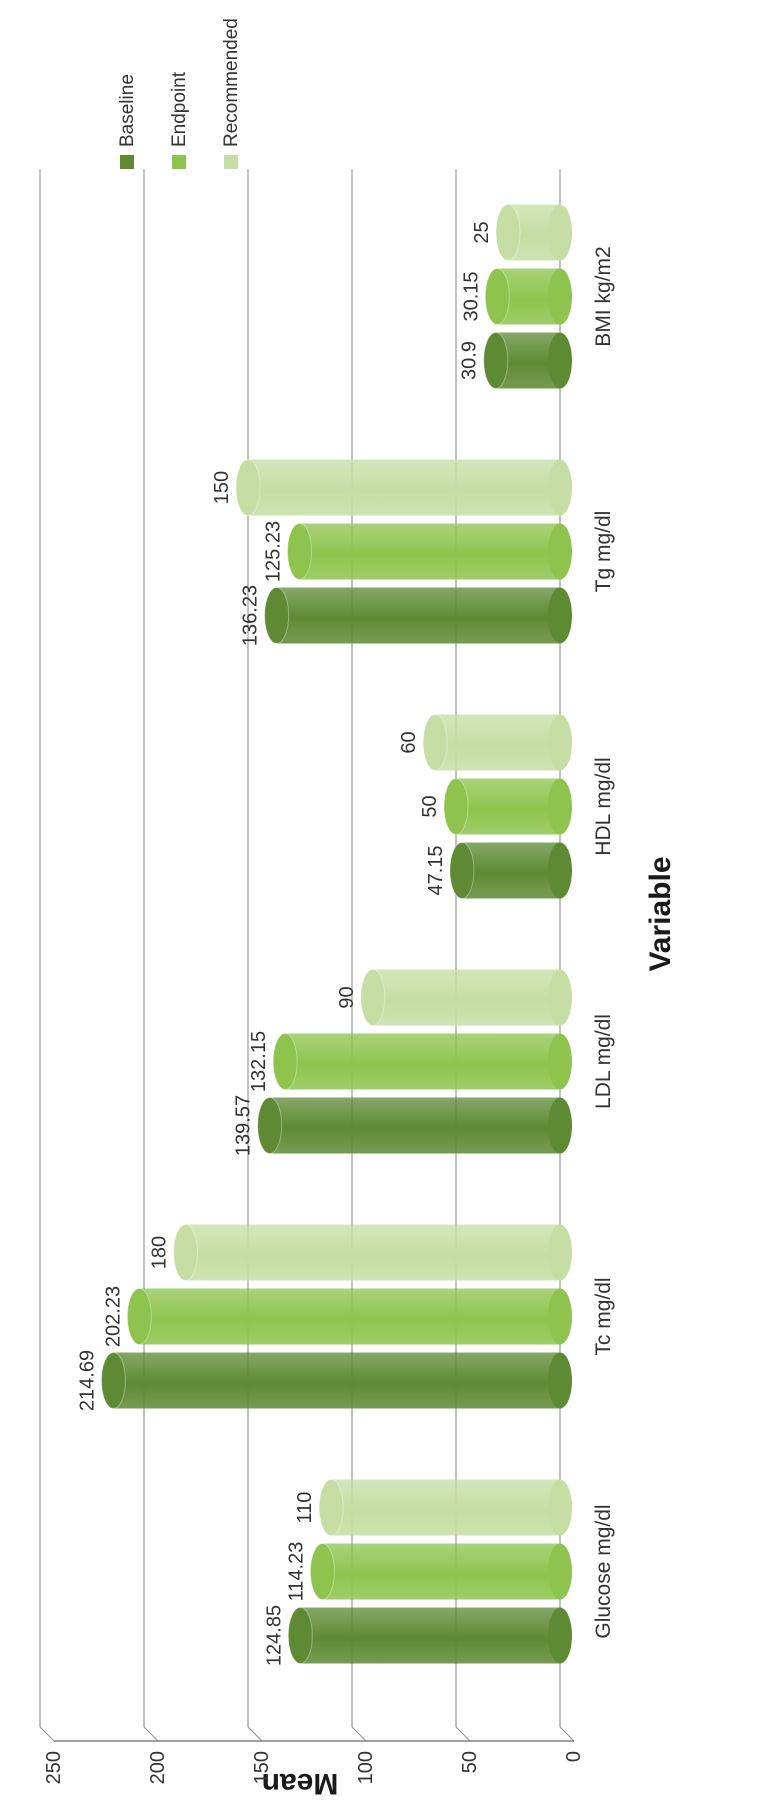 The image size is (781, 1809). Describe the element at coordinates (251, 615) in the screenshot. I see `data-label: 136.23` at that location.